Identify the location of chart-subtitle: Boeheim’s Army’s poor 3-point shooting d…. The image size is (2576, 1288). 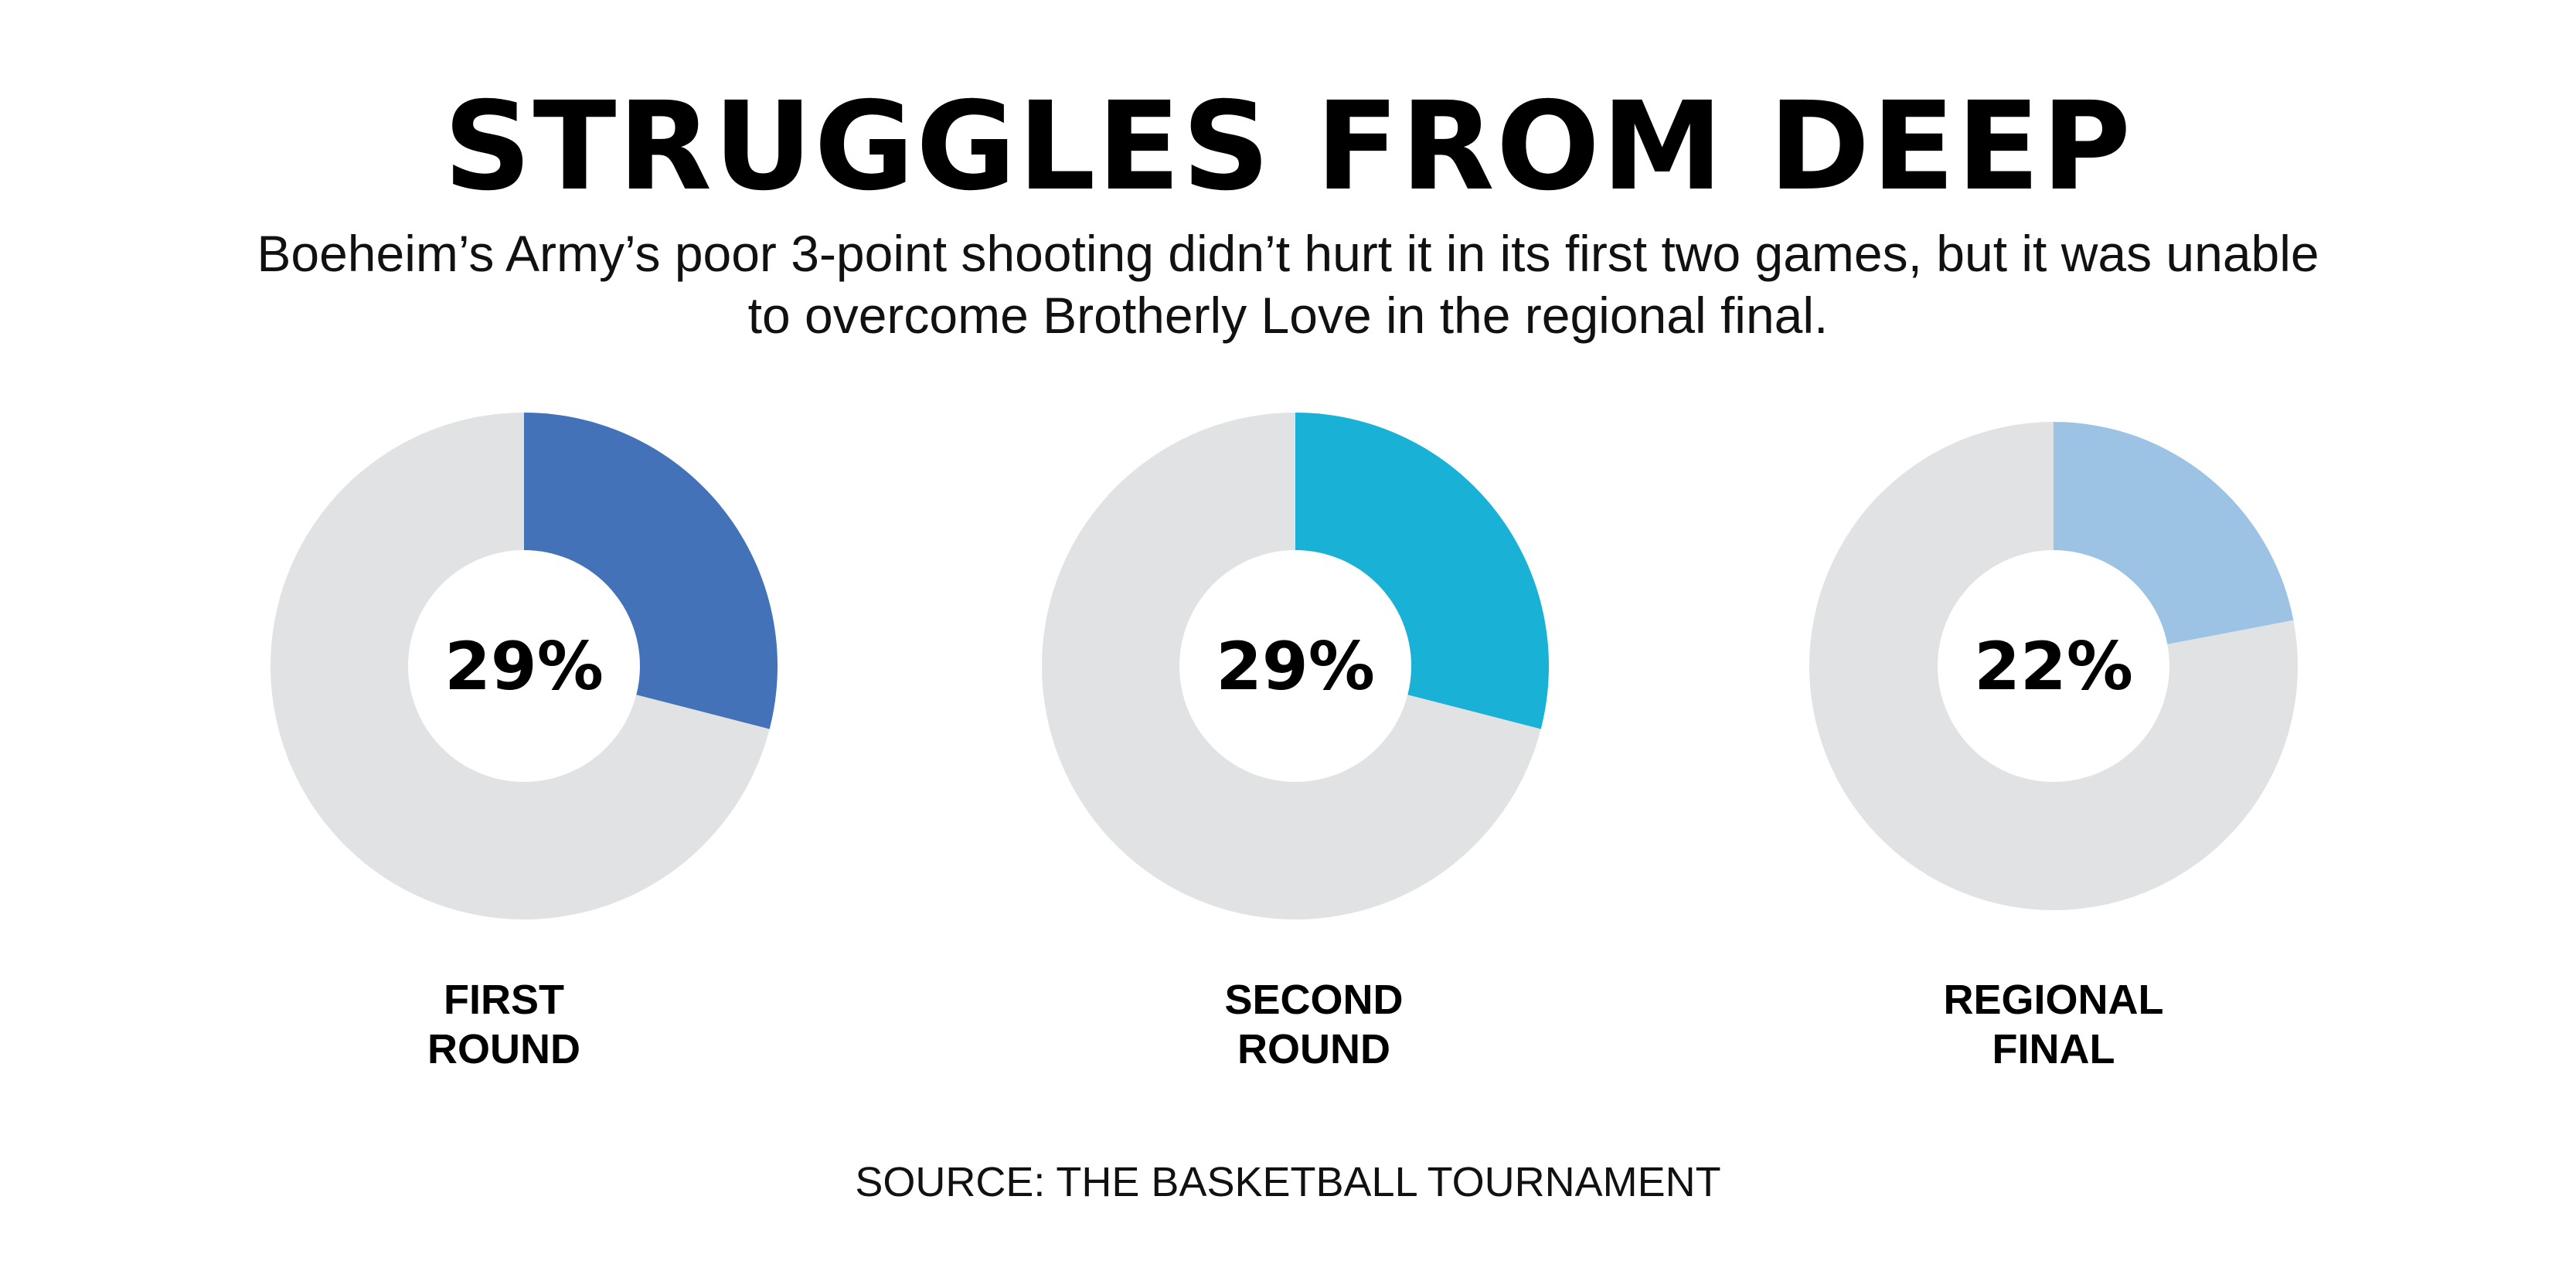
(1288, 284).